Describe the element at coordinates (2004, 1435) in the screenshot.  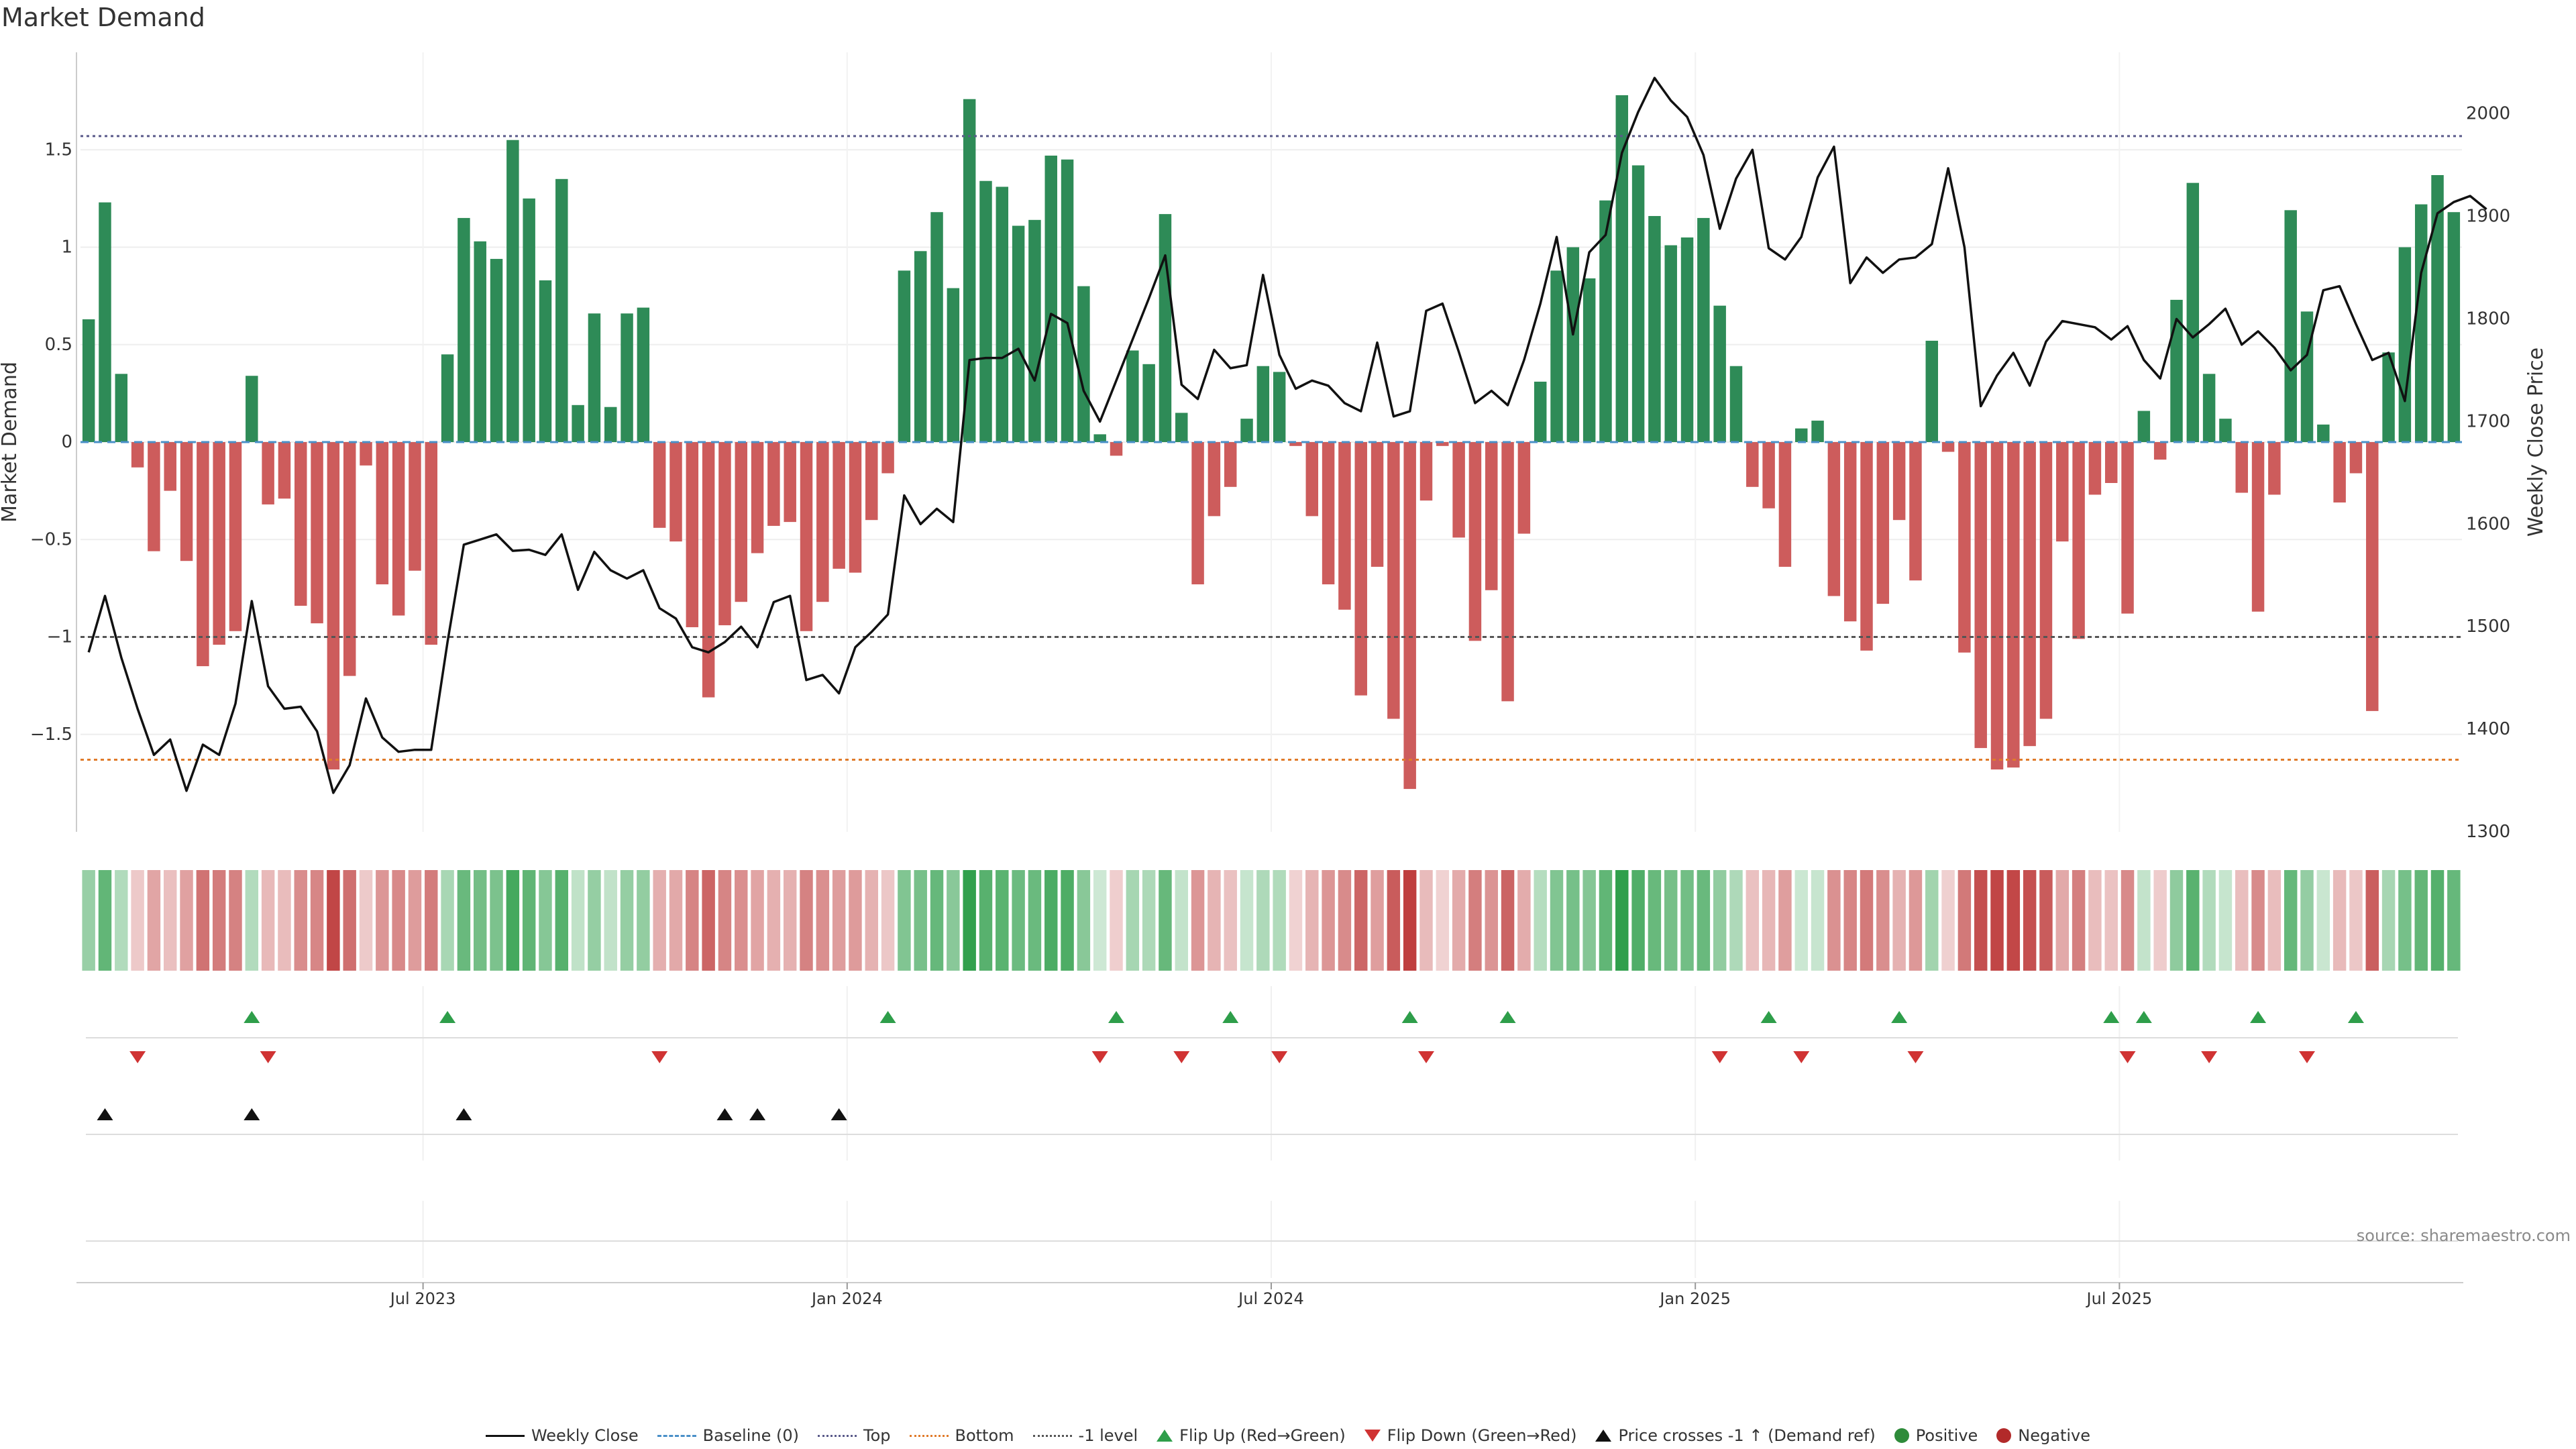
I see `red-dot-icon` at that location.